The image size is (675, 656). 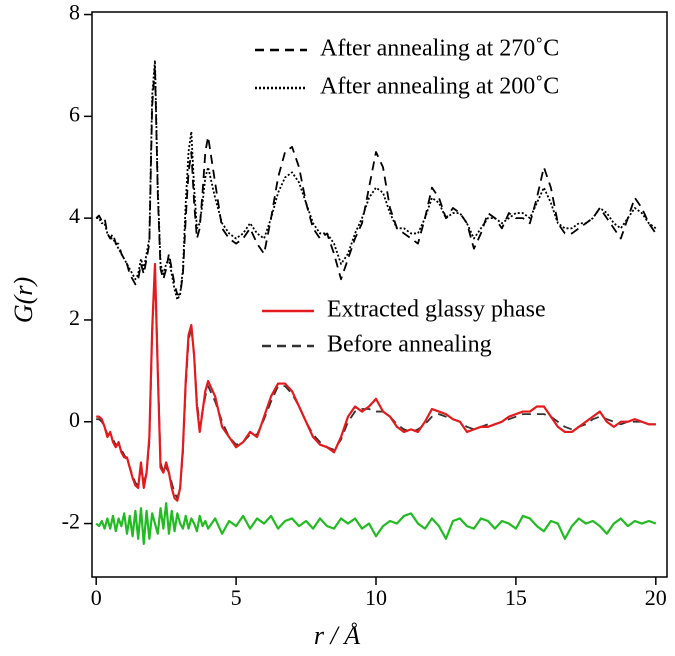 I want to click on y-tick-label: 0, so click(x=74, y=419).